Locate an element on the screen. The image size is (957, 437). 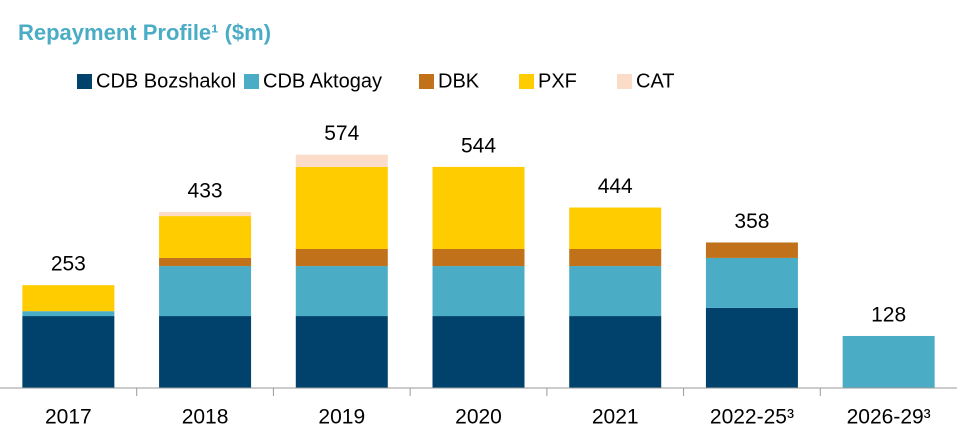
x-tick-label: 2019 is located at coordinates (341, 417).